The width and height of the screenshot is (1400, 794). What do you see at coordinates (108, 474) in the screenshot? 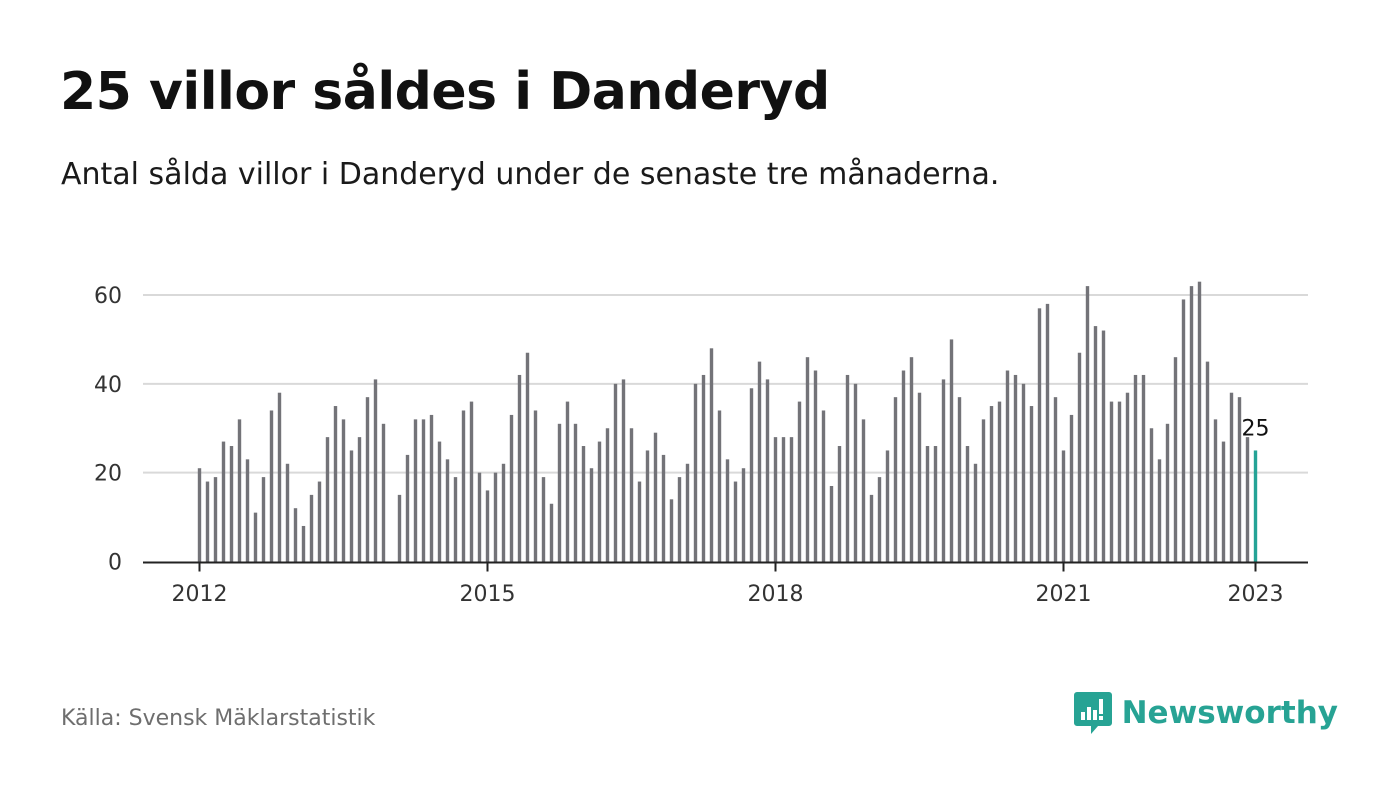
I see `y-tick-label: 20` at bounding box center [108, 474].